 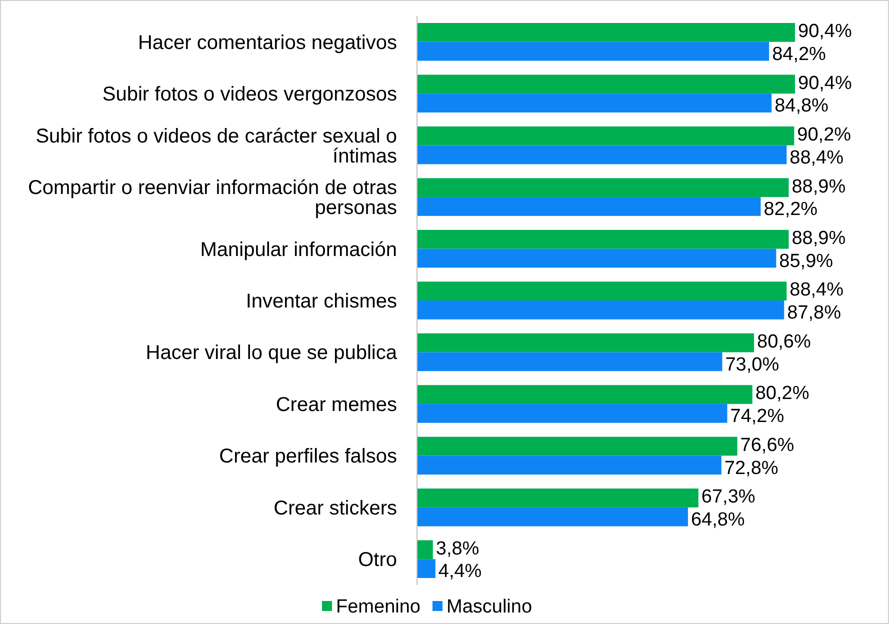 What do you see at coordinates (378, 607) in the screenshot?
I see `legend-label: Femenino` at bounding box center [378, 607].